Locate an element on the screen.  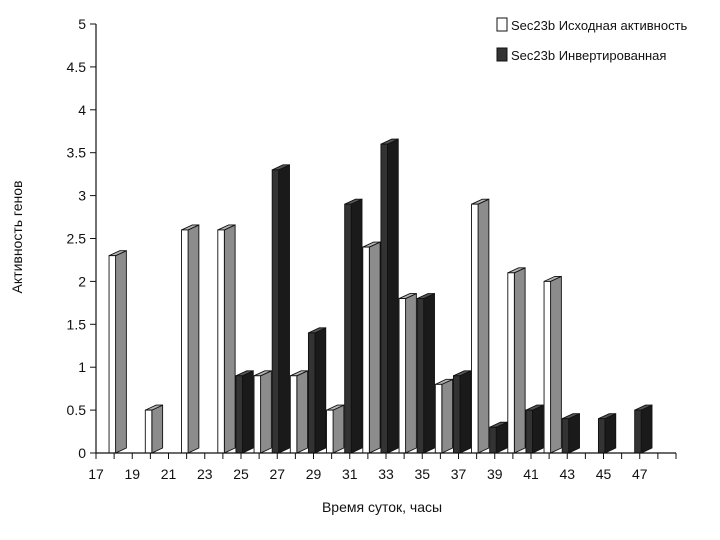
x-tick-label: 41 is located at coordinates (531, 474).